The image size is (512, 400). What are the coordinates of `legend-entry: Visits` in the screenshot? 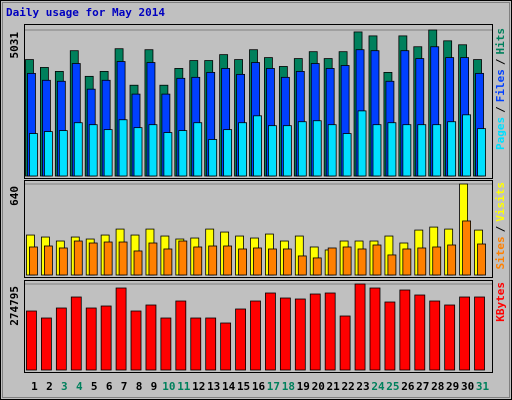 It's located at (500, 202).